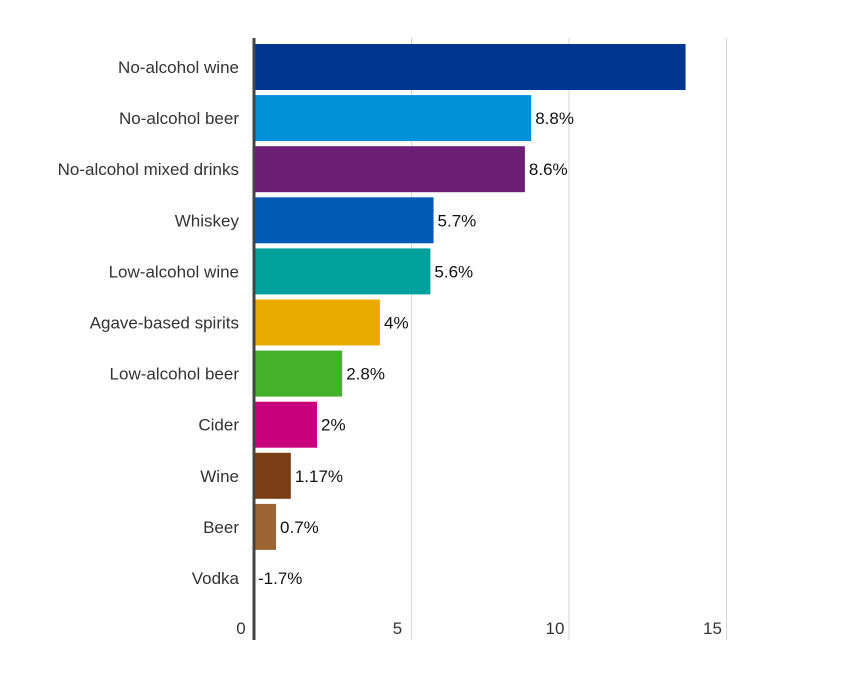 This screenshot has height=682, width=866. I want to click on category-label-no-alcohol-wine: No-alcohol wine, so click(178, 67).